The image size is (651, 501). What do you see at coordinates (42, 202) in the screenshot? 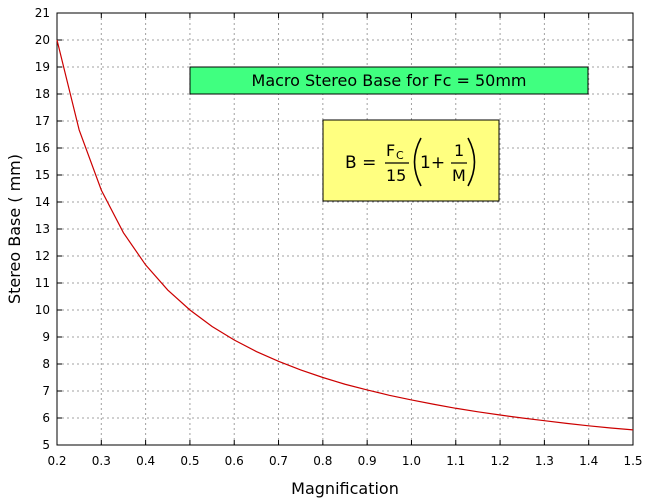
I see `y-tick-label: 14` at bounding box center [42, 202].